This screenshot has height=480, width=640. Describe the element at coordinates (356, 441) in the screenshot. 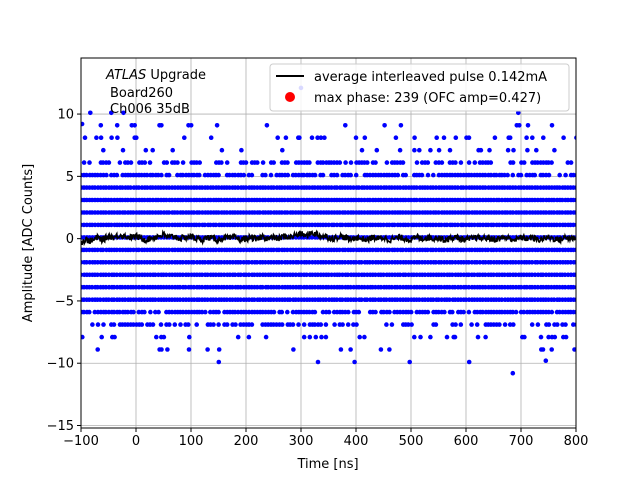

I see `x-tick-label: 400` at that location.